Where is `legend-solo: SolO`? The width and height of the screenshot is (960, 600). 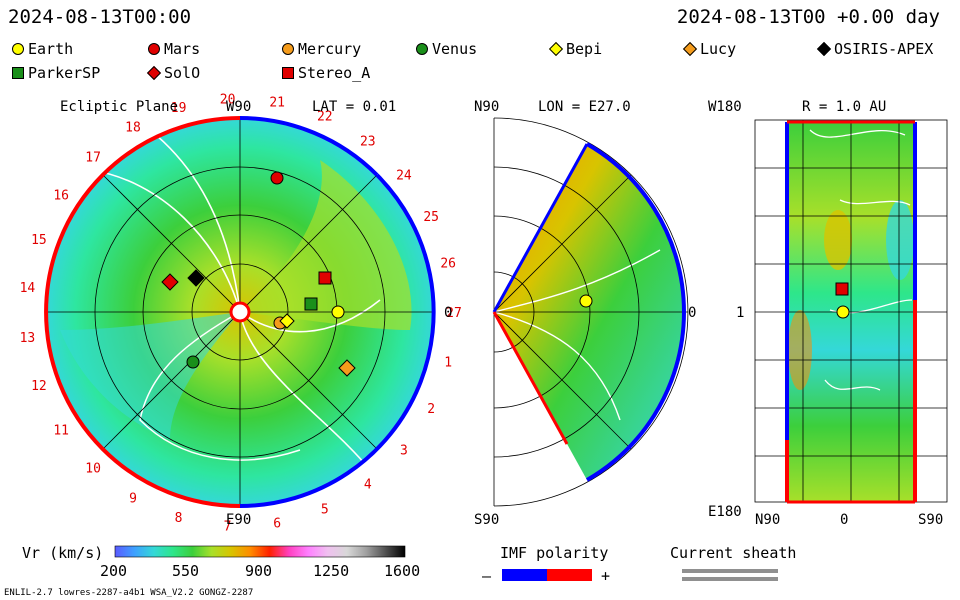
legend-solo: SolO is located at coordinates (173, 73).